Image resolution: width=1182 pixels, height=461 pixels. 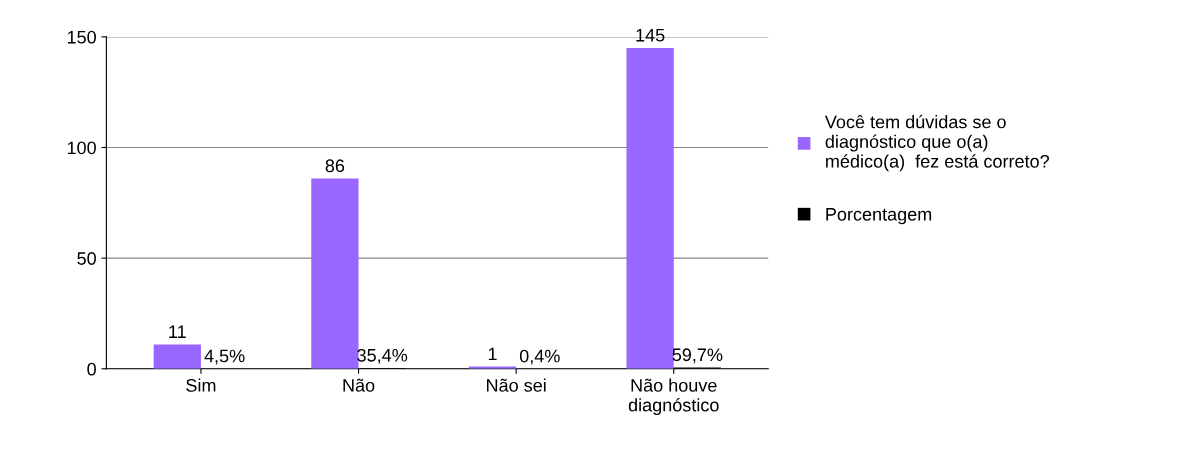 I want to click on x-tick-label: Não houve diagnóstico, so click(x=673, y=397).